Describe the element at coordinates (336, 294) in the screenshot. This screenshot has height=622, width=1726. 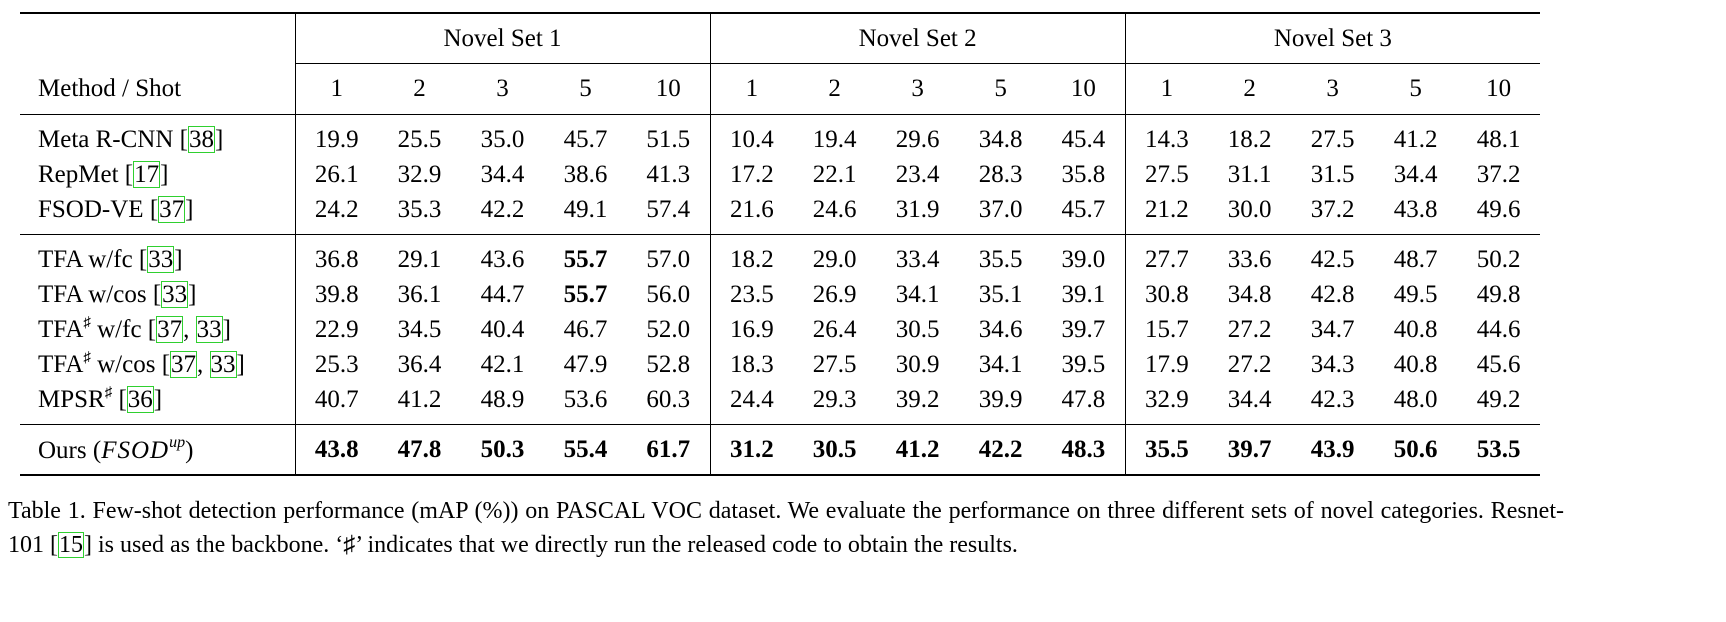
I see `value-cell: 39.8` at that location.